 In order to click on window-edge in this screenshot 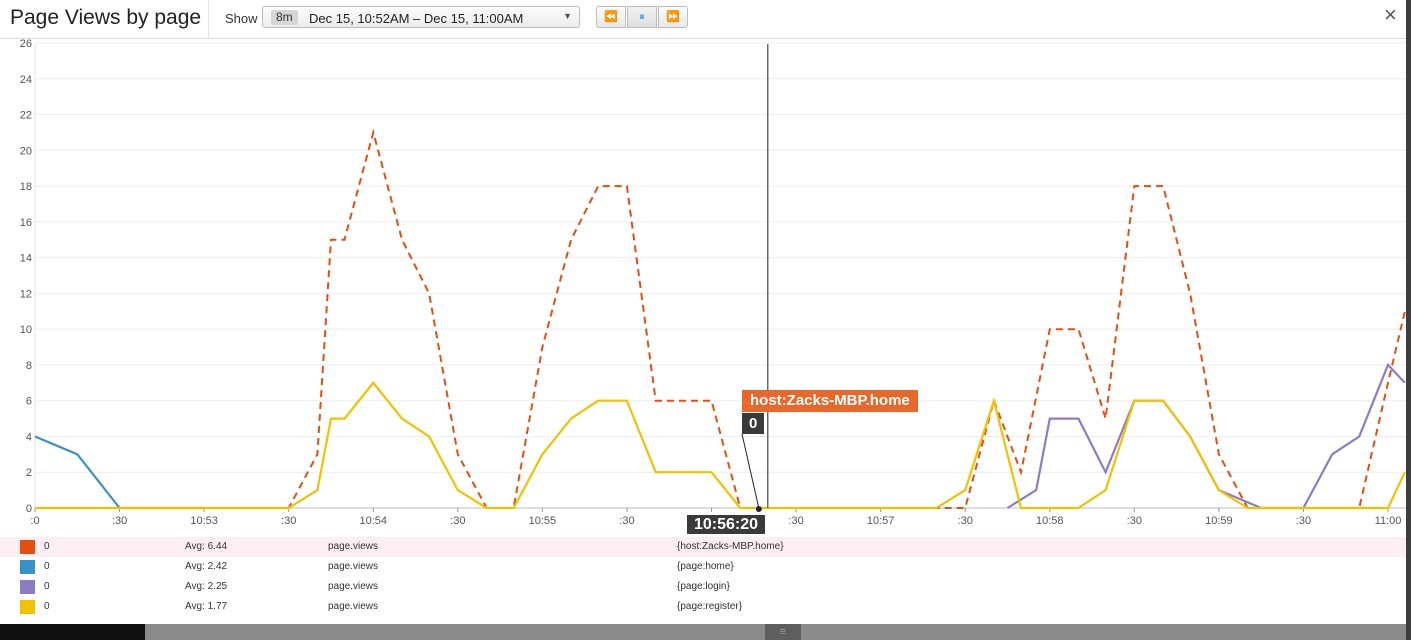, I will do `click(1408, 320)`.